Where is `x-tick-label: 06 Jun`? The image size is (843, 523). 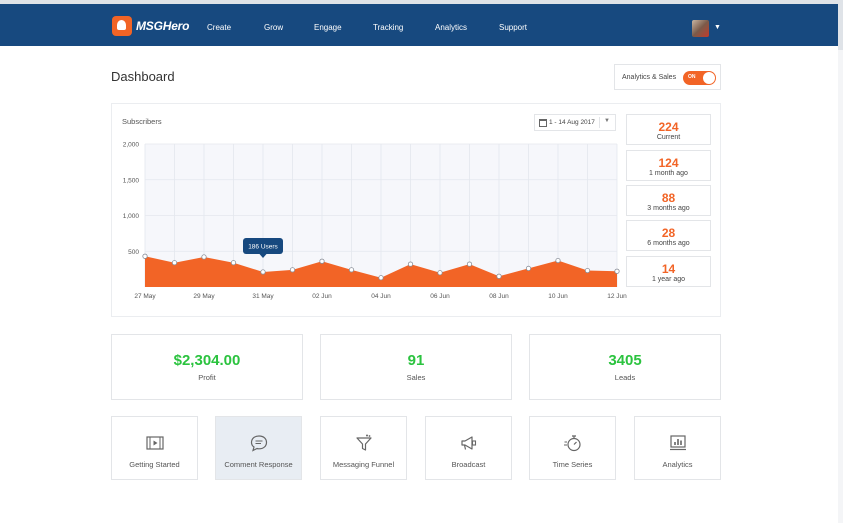 x-tick-label: 06 Jun is located at coordinates (440, 296).